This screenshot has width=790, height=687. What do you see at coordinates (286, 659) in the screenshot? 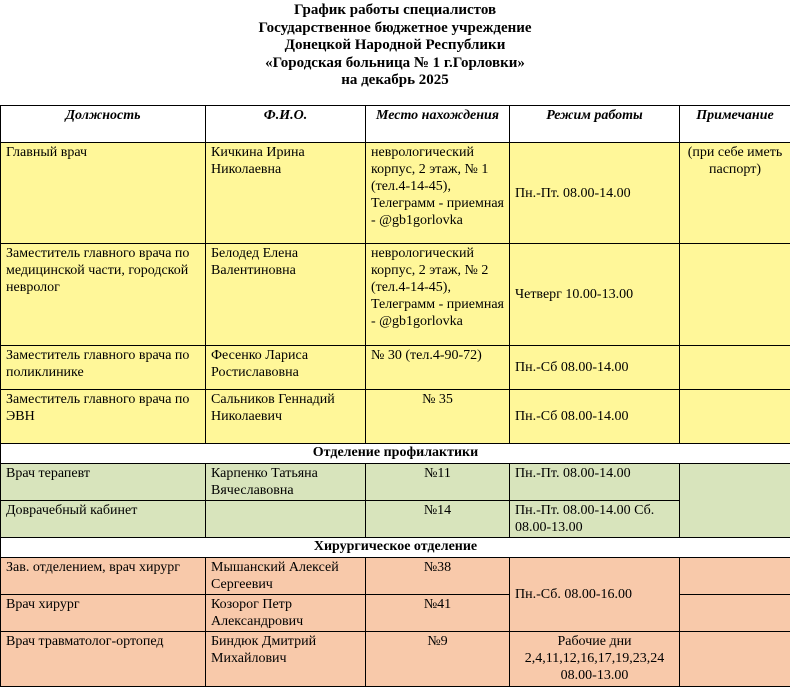
I see `name: Биндюк Дмитрий Михайлович` at bounding box center [286, 659].